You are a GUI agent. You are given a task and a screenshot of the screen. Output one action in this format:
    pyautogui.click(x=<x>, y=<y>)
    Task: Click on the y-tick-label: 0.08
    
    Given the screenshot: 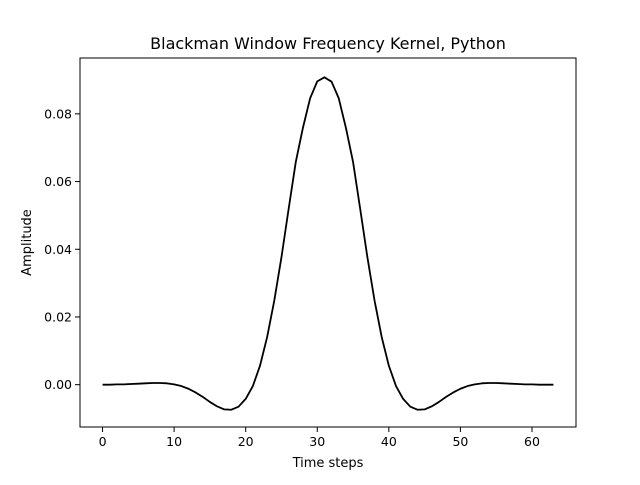 What is the action you would take?
    pyautogui.click(x=58, y=113)
    